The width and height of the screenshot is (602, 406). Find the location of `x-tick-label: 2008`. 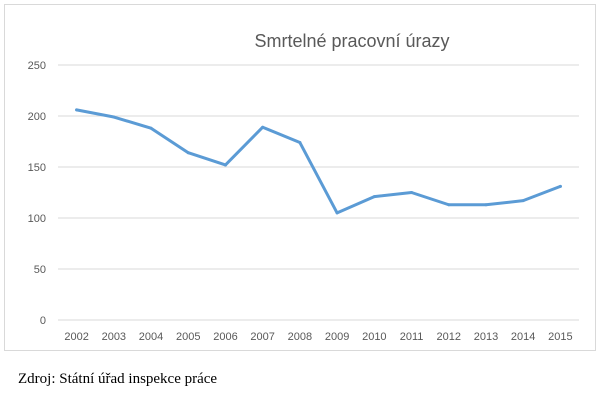

x-tick-label: 2008 is located at coordinates (300, 337).